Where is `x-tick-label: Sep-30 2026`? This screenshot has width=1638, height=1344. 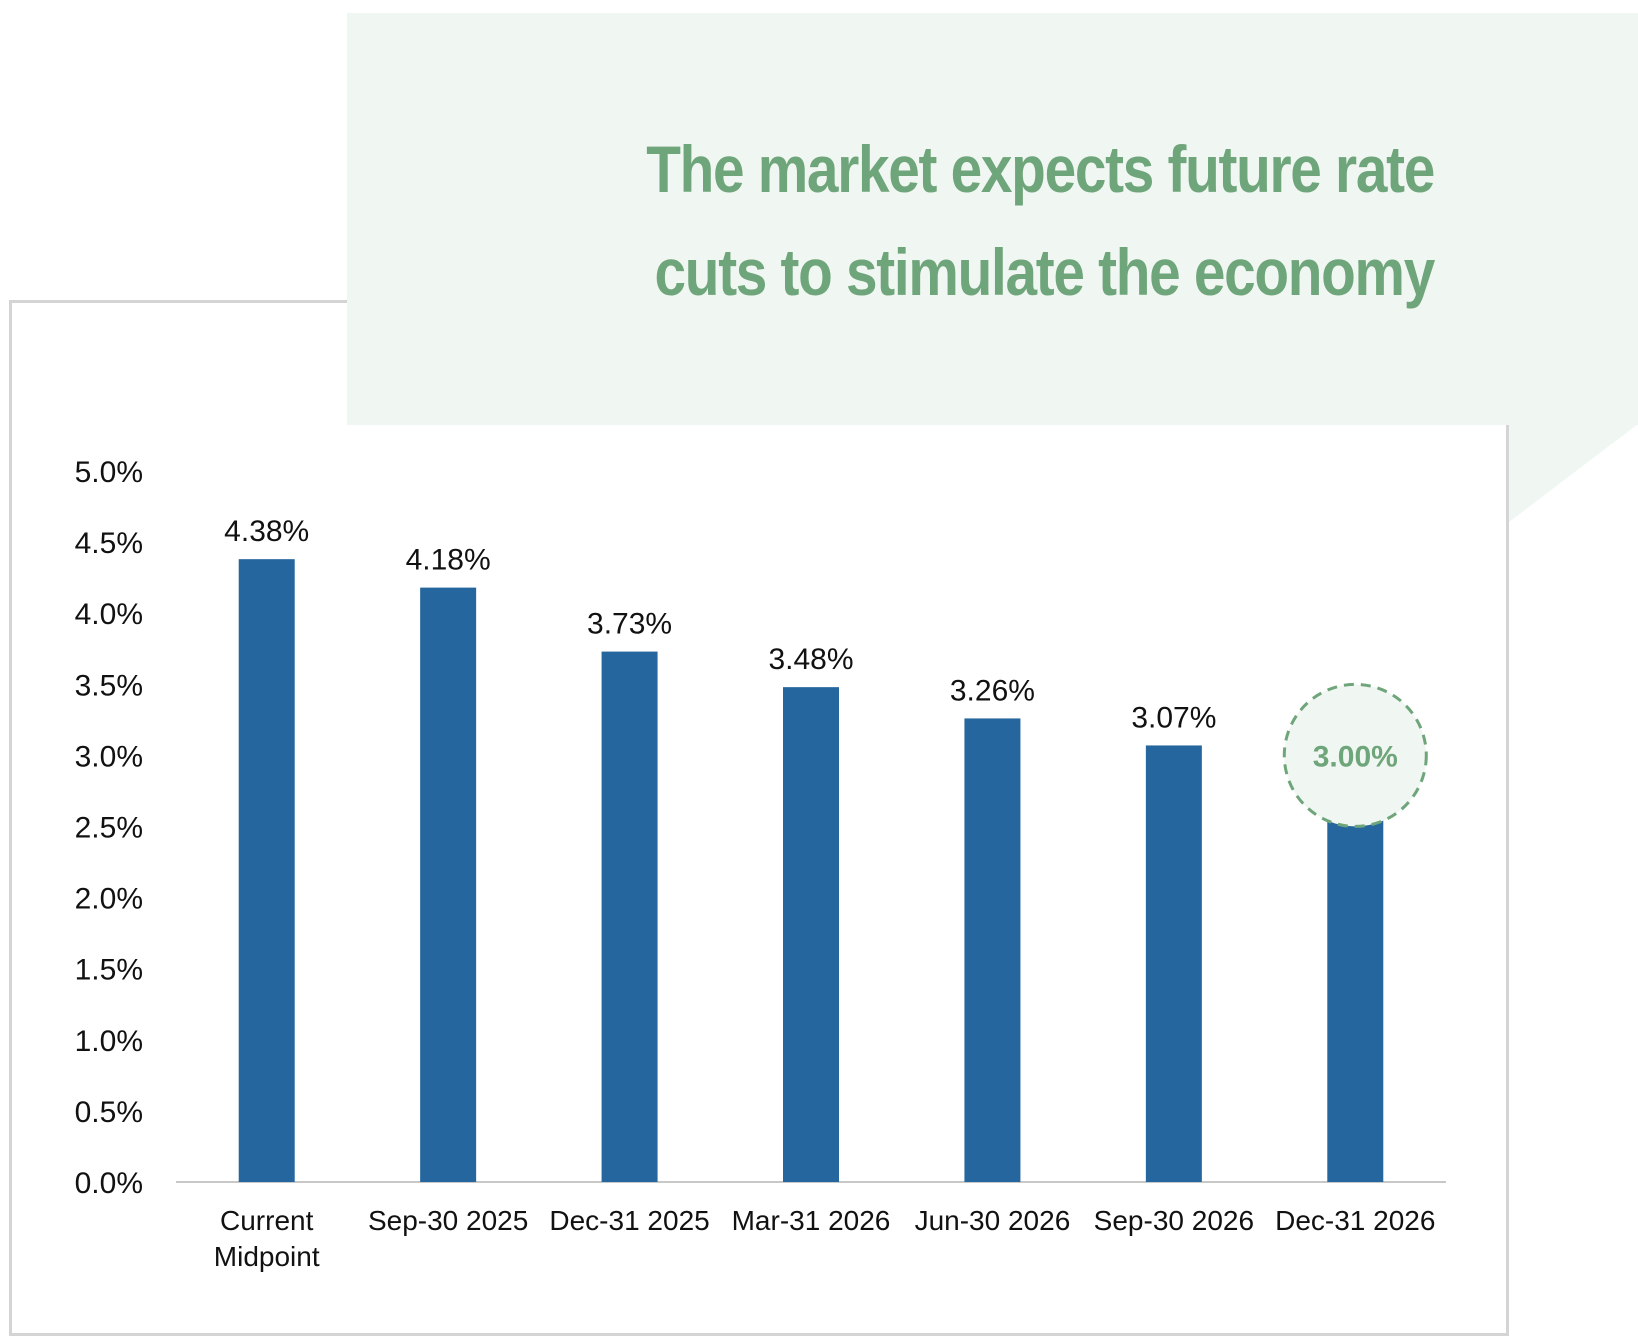 x-tick-label: Sep-30 2026 is located at coordinates (1174, 1220).